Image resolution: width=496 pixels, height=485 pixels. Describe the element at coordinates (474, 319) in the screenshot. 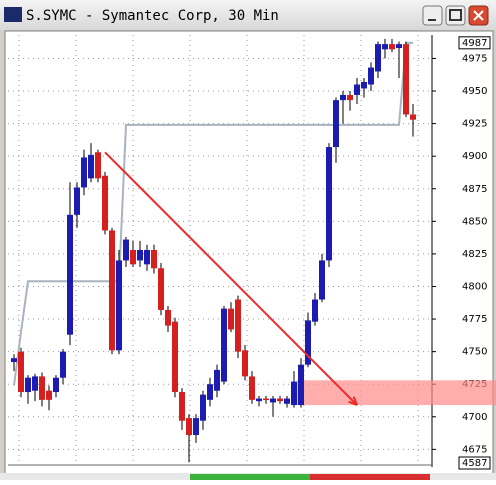

I see `y-tick-label: 4775` at that location.